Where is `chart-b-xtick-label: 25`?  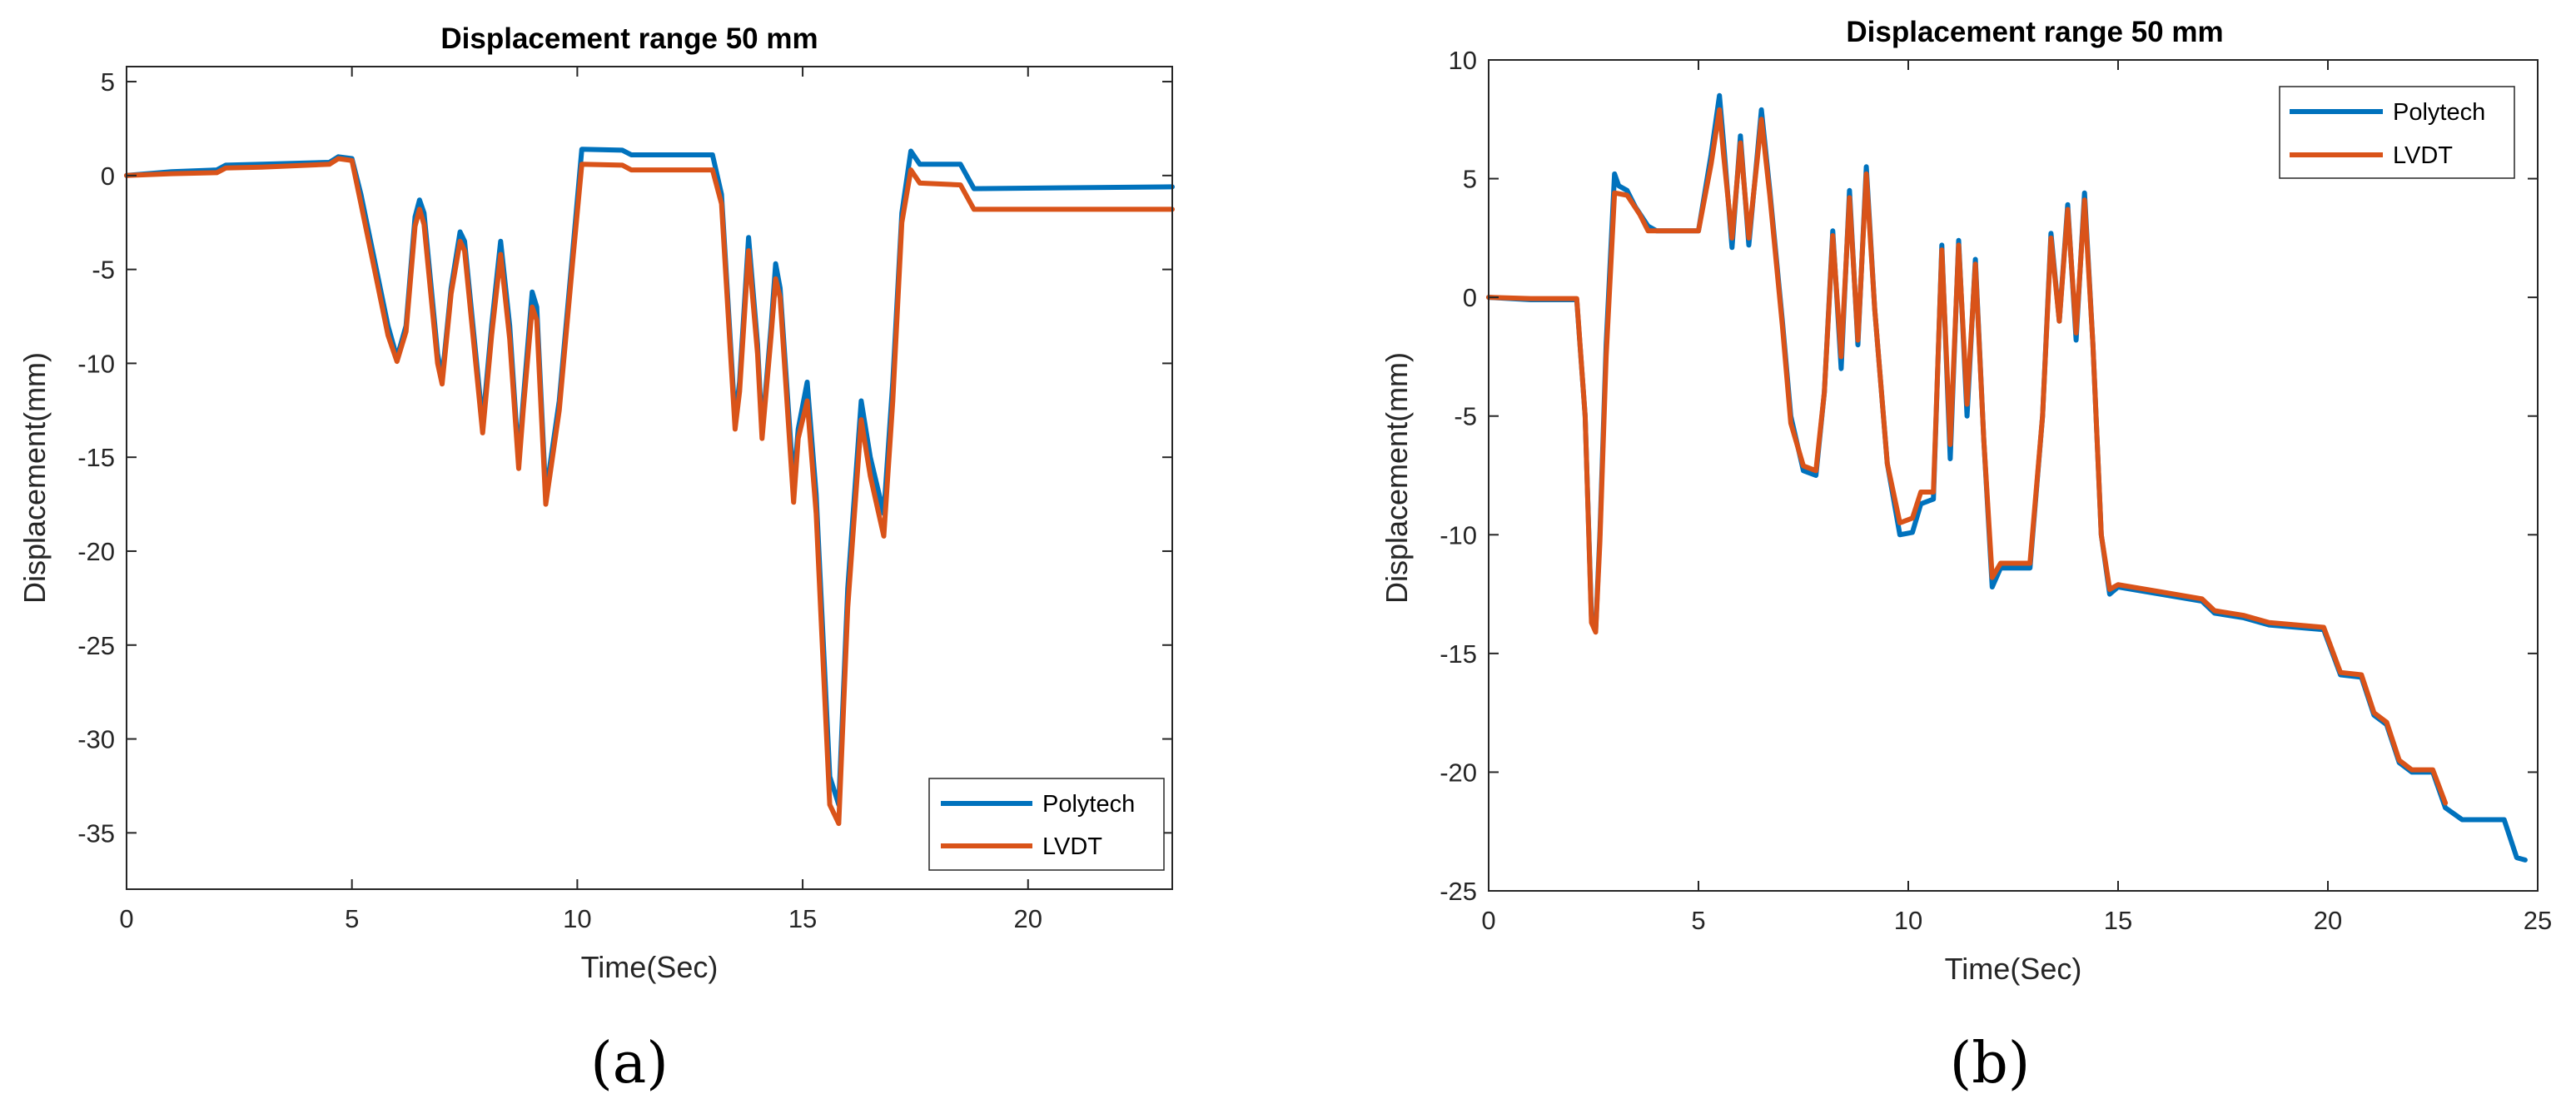 chart-b-xtick-label: 25 is located at coordinates (2538, 920).